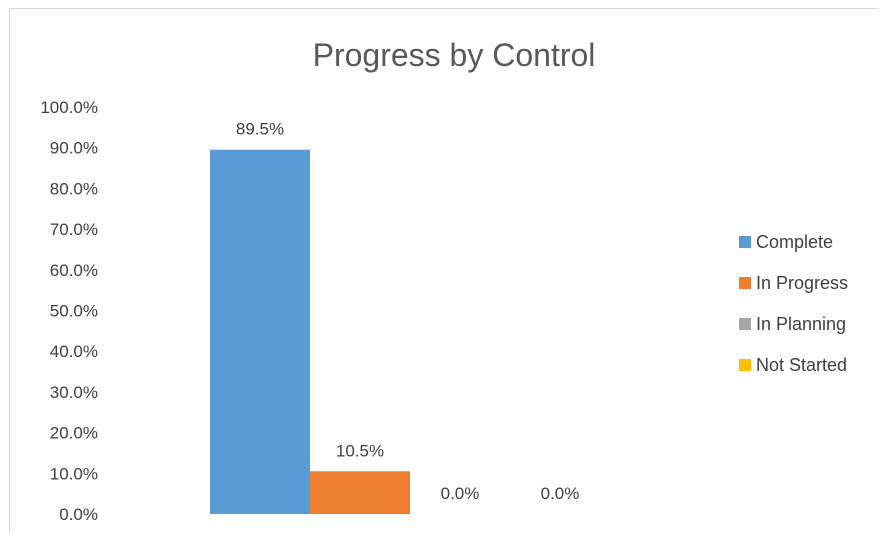  What do you see at coordinates (78, 514) in the screenshot?
I see `y-tick-label: 0.0%` at bounding box center [78, 514].